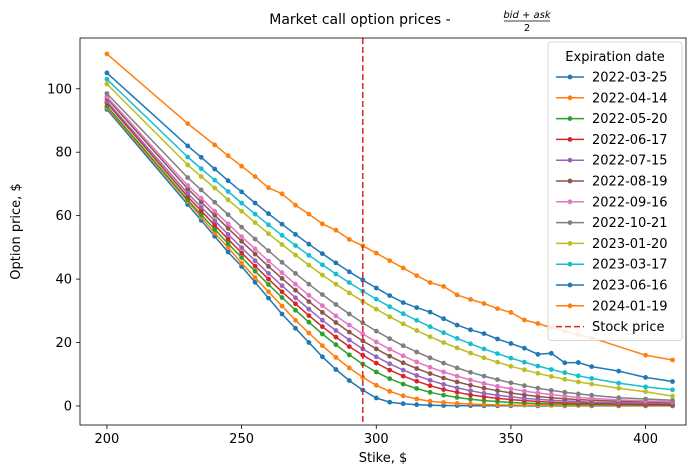  What do you see at coordinates (527, 22) in the screenshot?
I see `title-formula: bid + ask 2` at bounding box center [527, 22].